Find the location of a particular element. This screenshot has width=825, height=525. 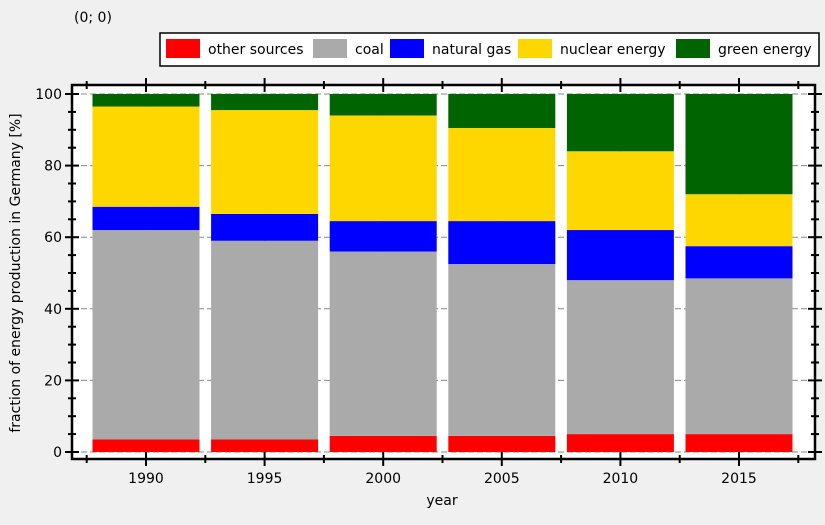

x-tick-label: 2010 is located at coordinates (621, 479).